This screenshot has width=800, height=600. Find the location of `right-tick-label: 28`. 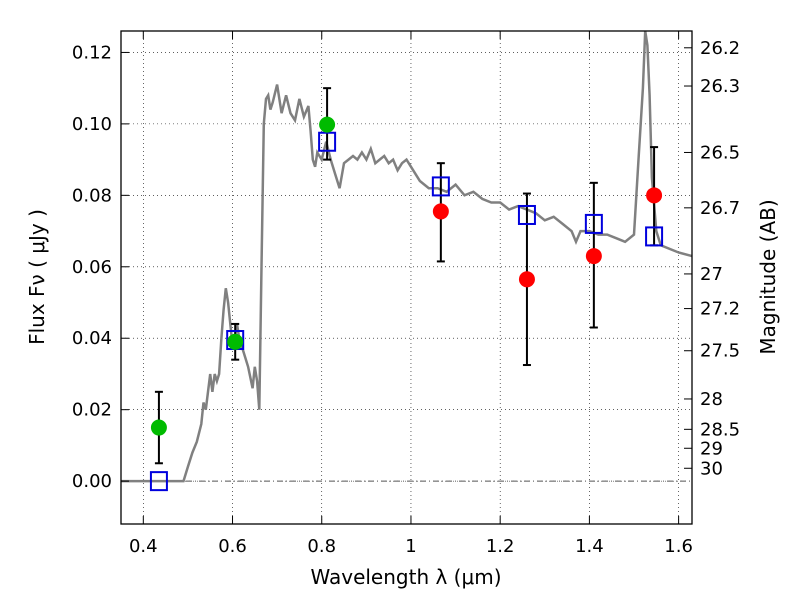

right-tick-label: 28 is located at coordinates (711, 399).